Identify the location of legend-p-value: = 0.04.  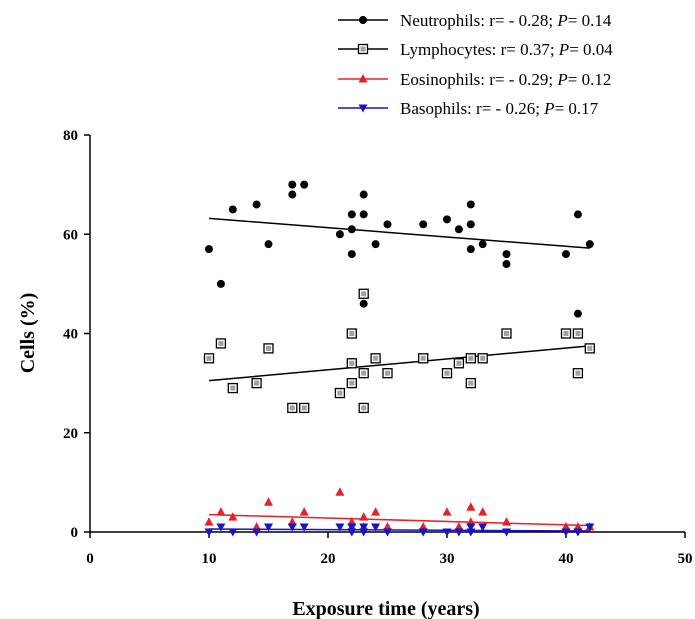
(591, 49).